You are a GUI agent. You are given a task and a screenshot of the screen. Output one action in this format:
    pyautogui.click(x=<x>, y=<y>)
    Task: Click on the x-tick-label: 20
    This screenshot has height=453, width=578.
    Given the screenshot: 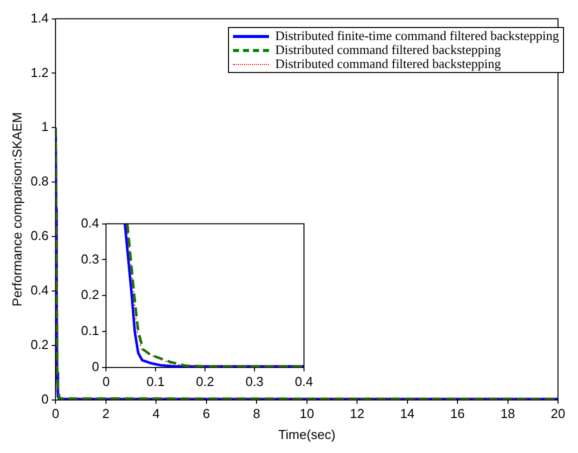 What is the action you would take?
    pyautogui.click(x=558, y=414)
    